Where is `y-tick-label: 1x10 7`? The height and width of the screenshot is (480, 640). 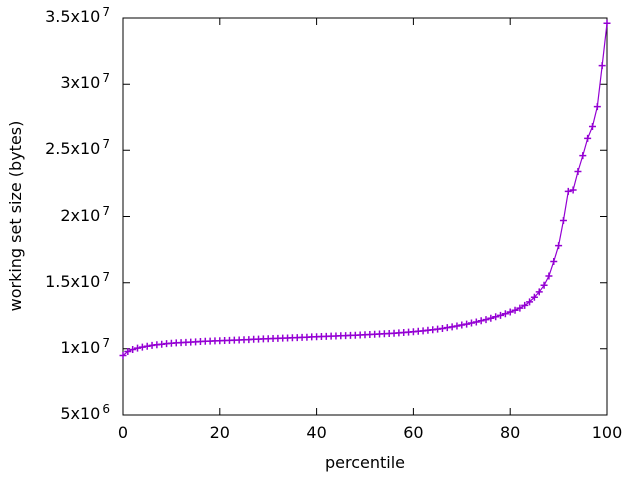 y-tick-label: 1x10 7 is located at coordinates (85, 346).